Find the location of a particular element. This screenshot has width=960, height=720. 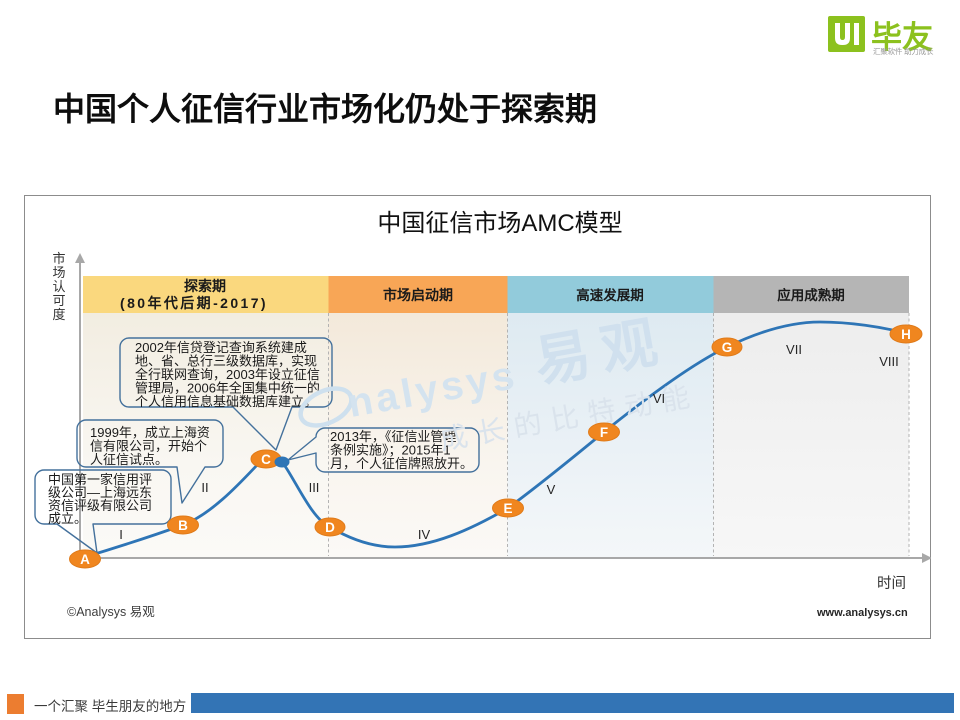

svg-text: III is located at coordinates (314, 487).